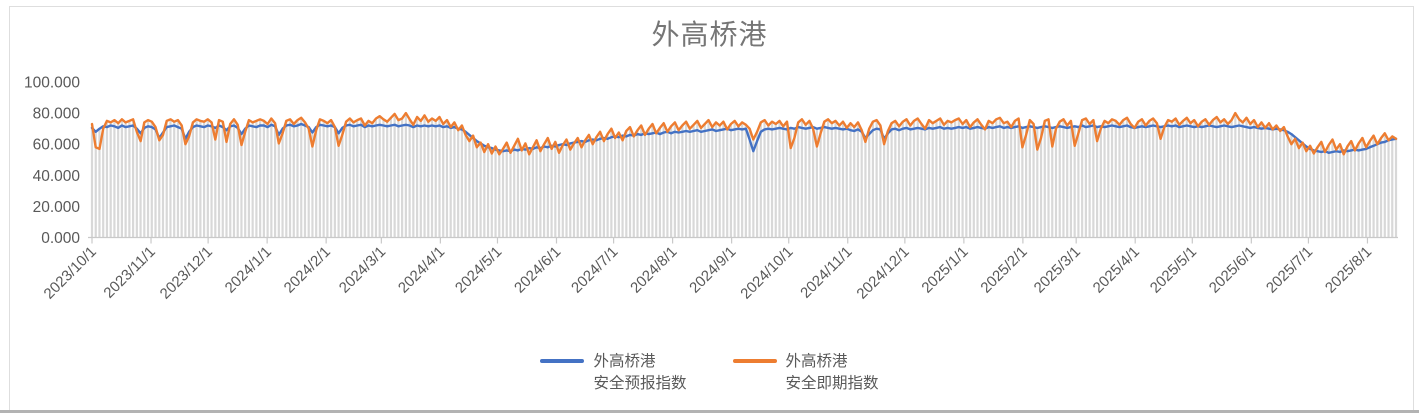 The image size is (1419, 416). I want to click on legend-item-forecast: 外高桥港 安全预报指数, so click(613, 373).